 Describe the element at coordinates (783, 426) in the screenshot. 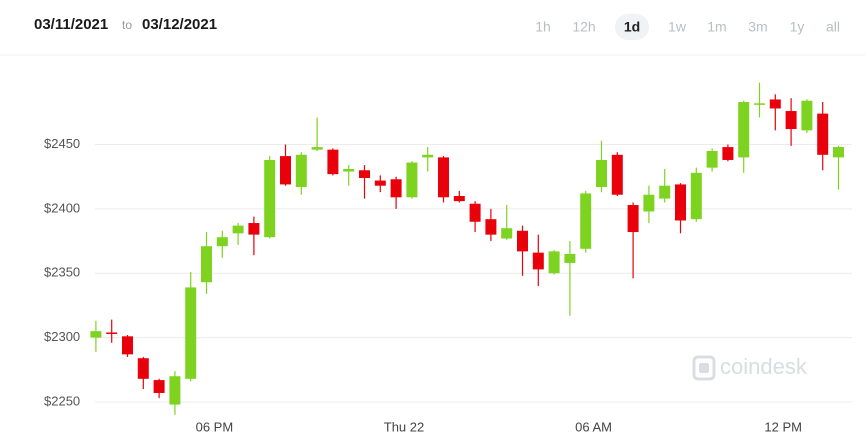

I see `x-tick-label: 12 PM` at that location.